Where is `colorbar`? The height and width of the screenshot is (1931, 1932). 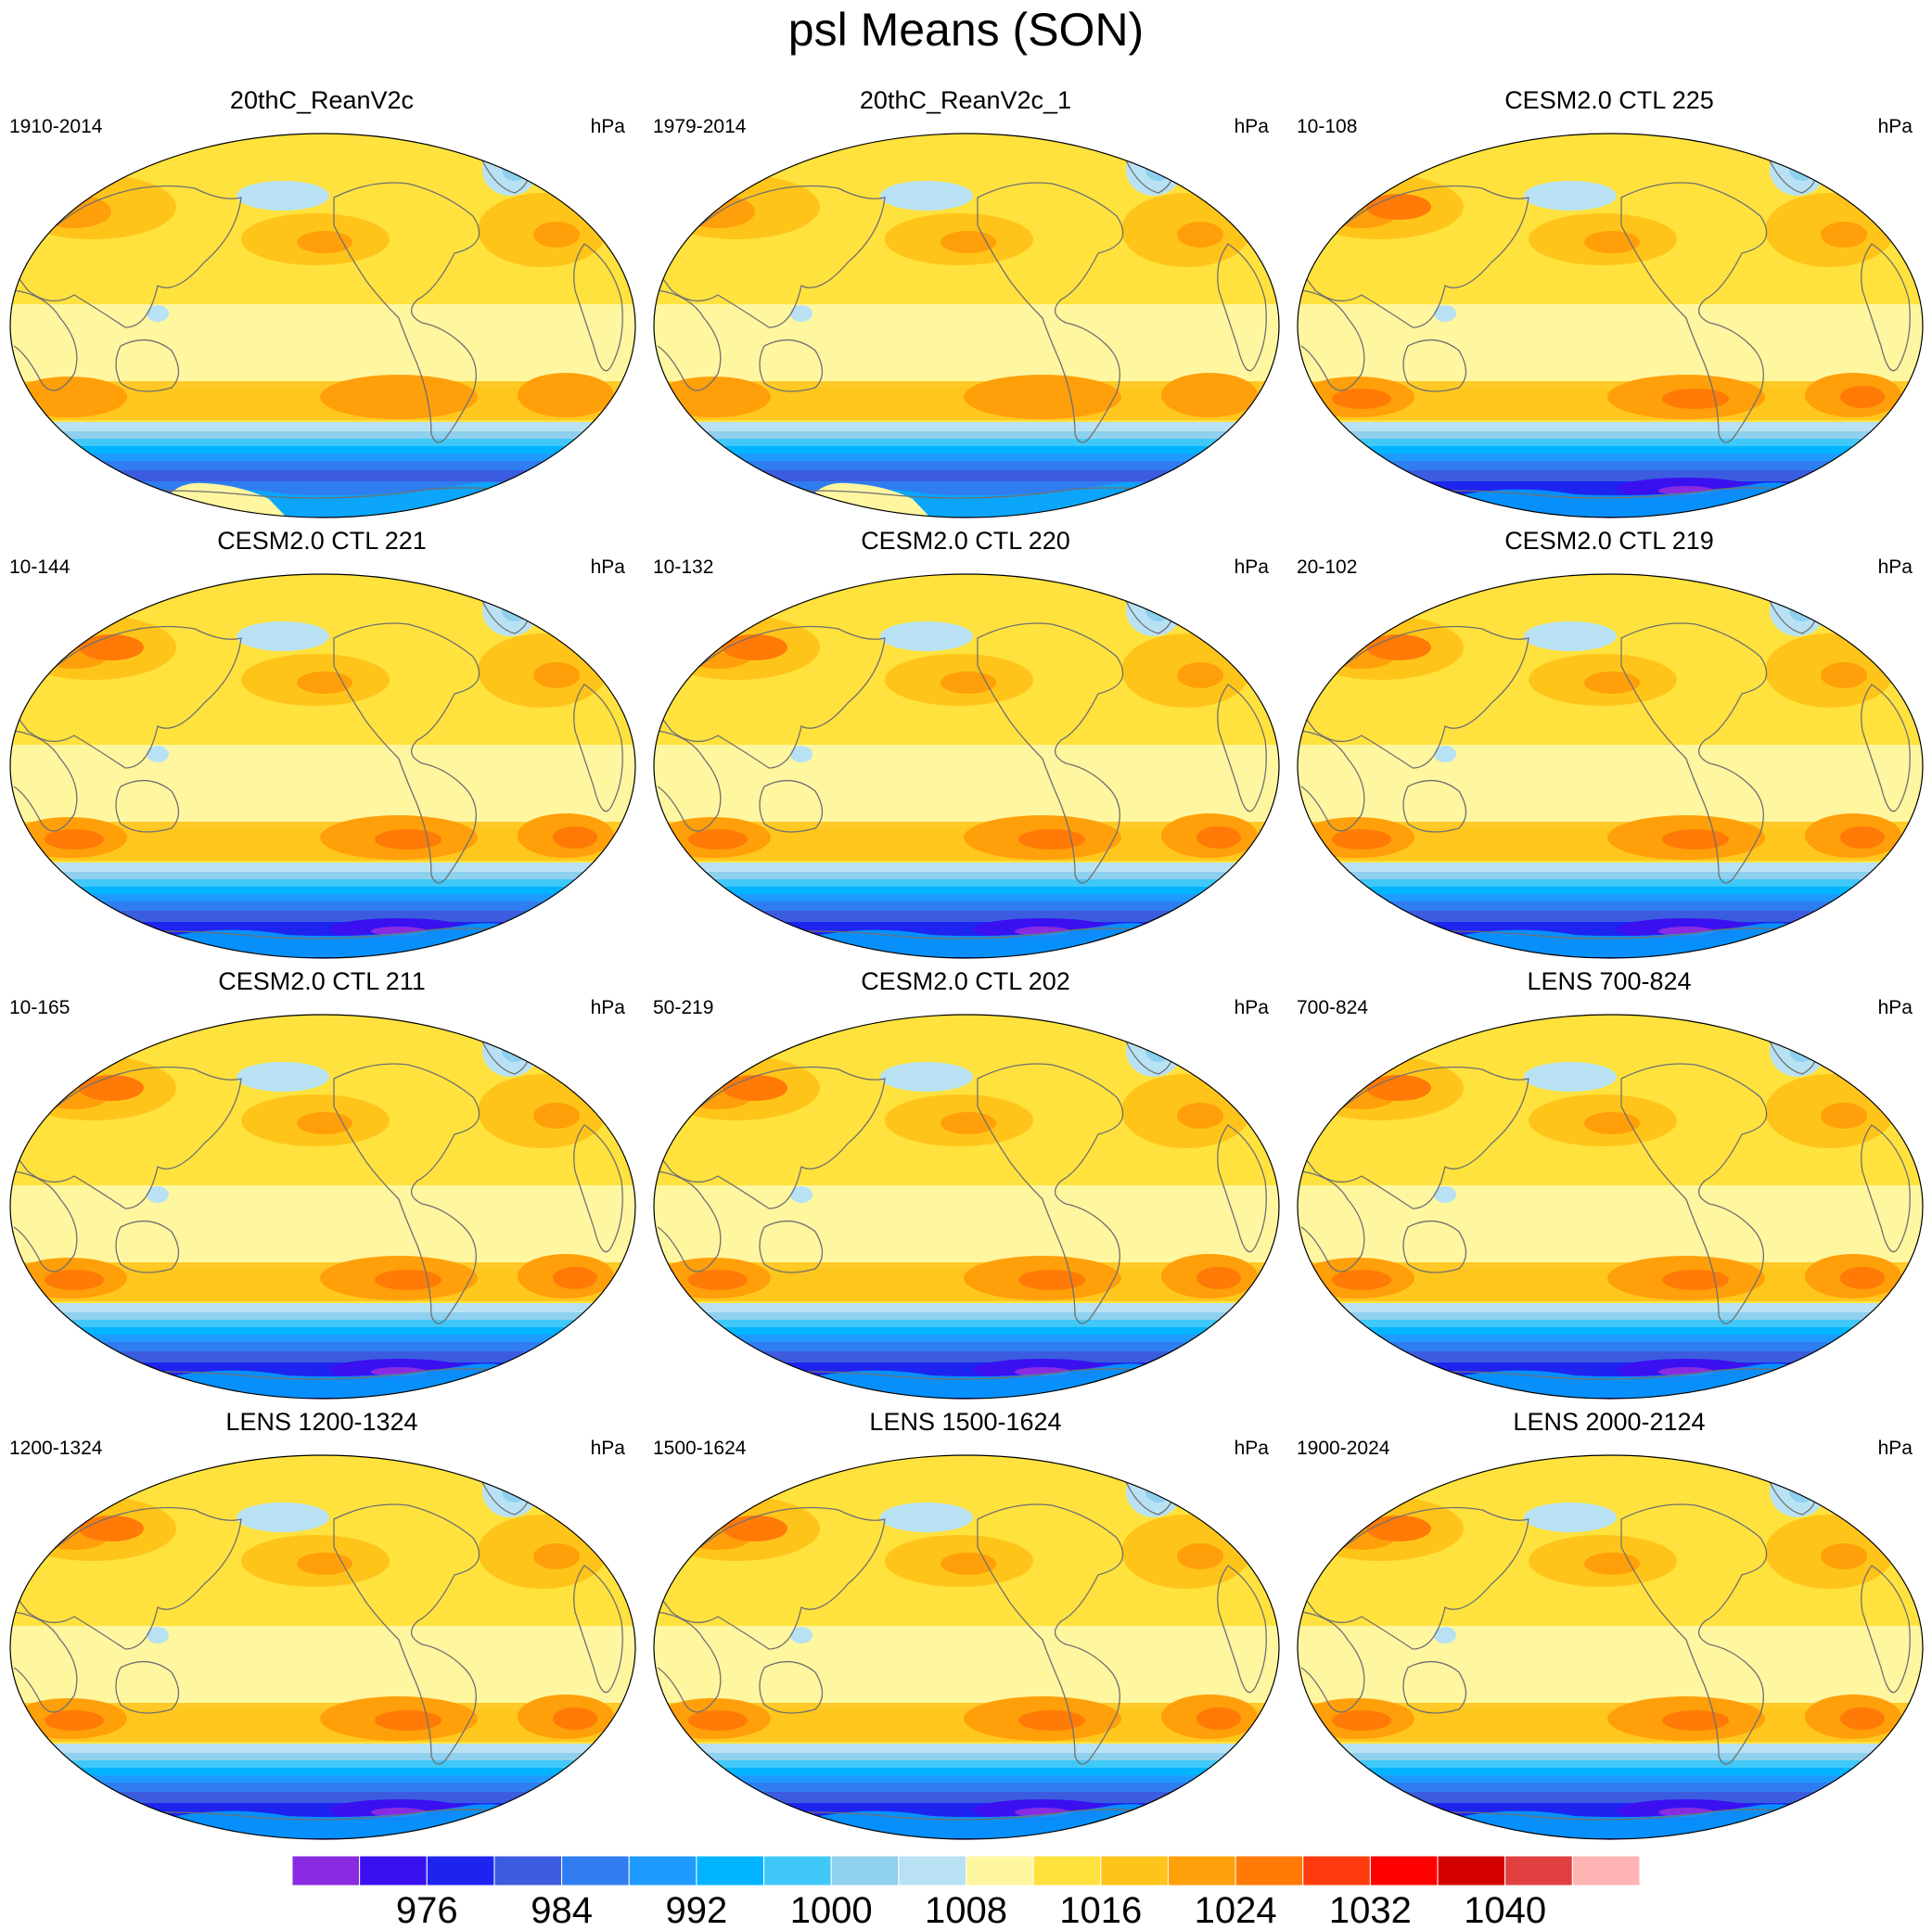
colorbar is located at coordinates (966, 1871).